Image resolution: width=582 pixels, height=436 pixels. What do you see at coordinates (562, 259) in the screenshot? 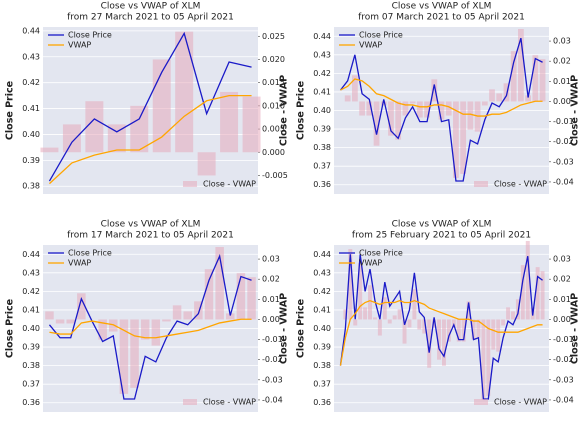
I see `y2-tick-label: 0.03` at bounding box center [562, 259].